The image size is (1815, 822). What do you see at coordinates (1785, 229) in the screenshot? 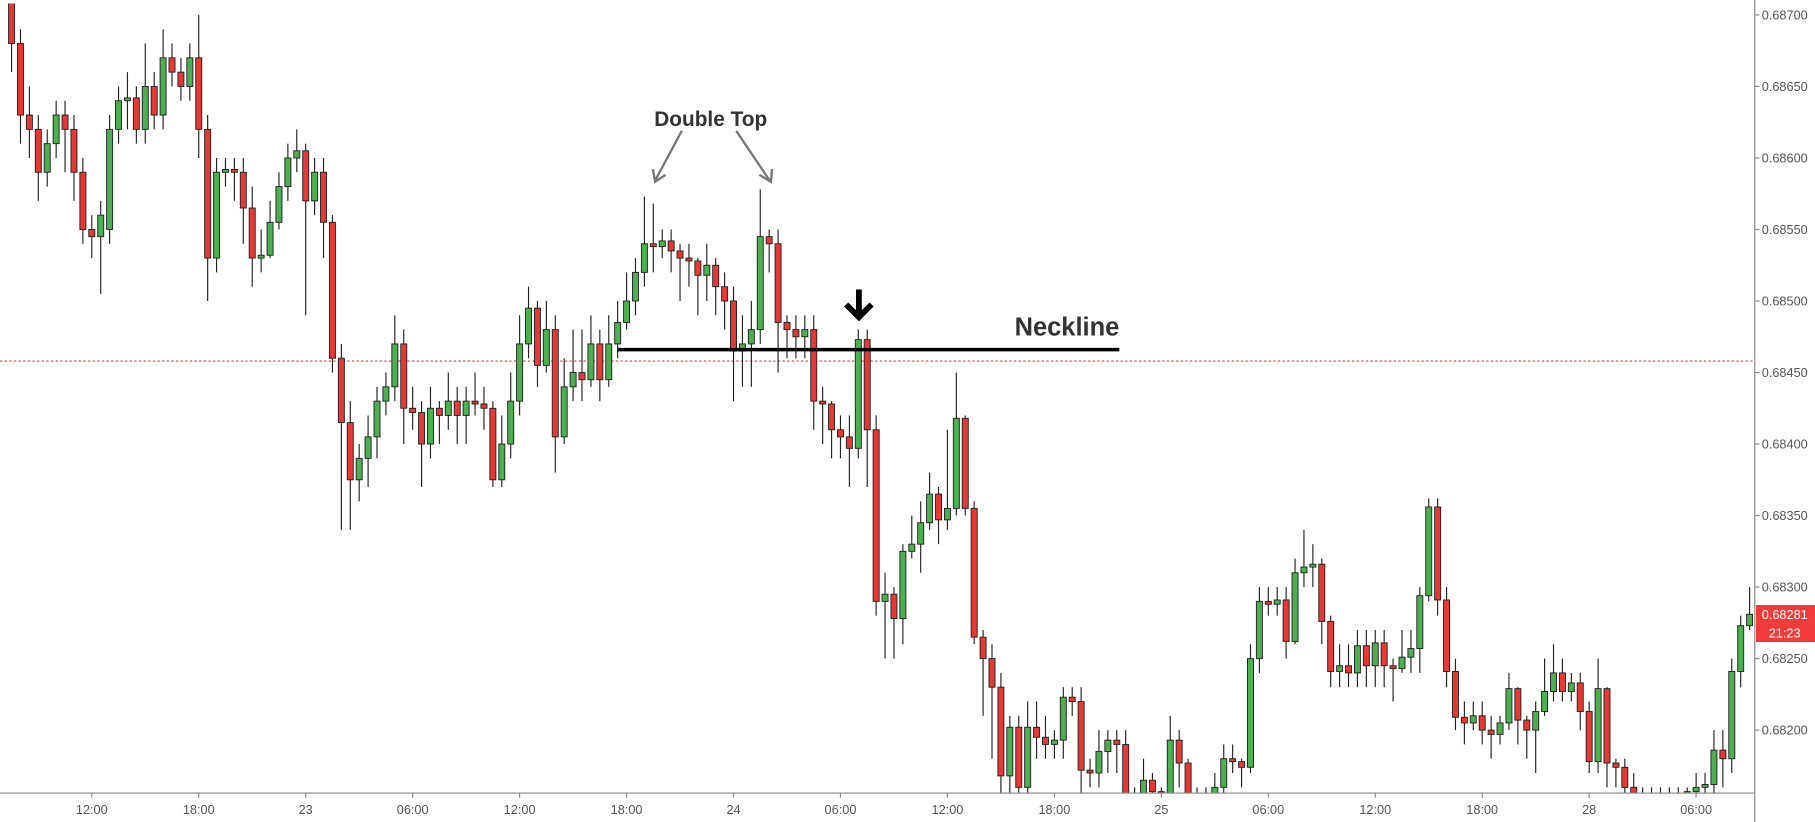
I see `y-tick-label: 0.68550` at bounding box center [1785, 229].